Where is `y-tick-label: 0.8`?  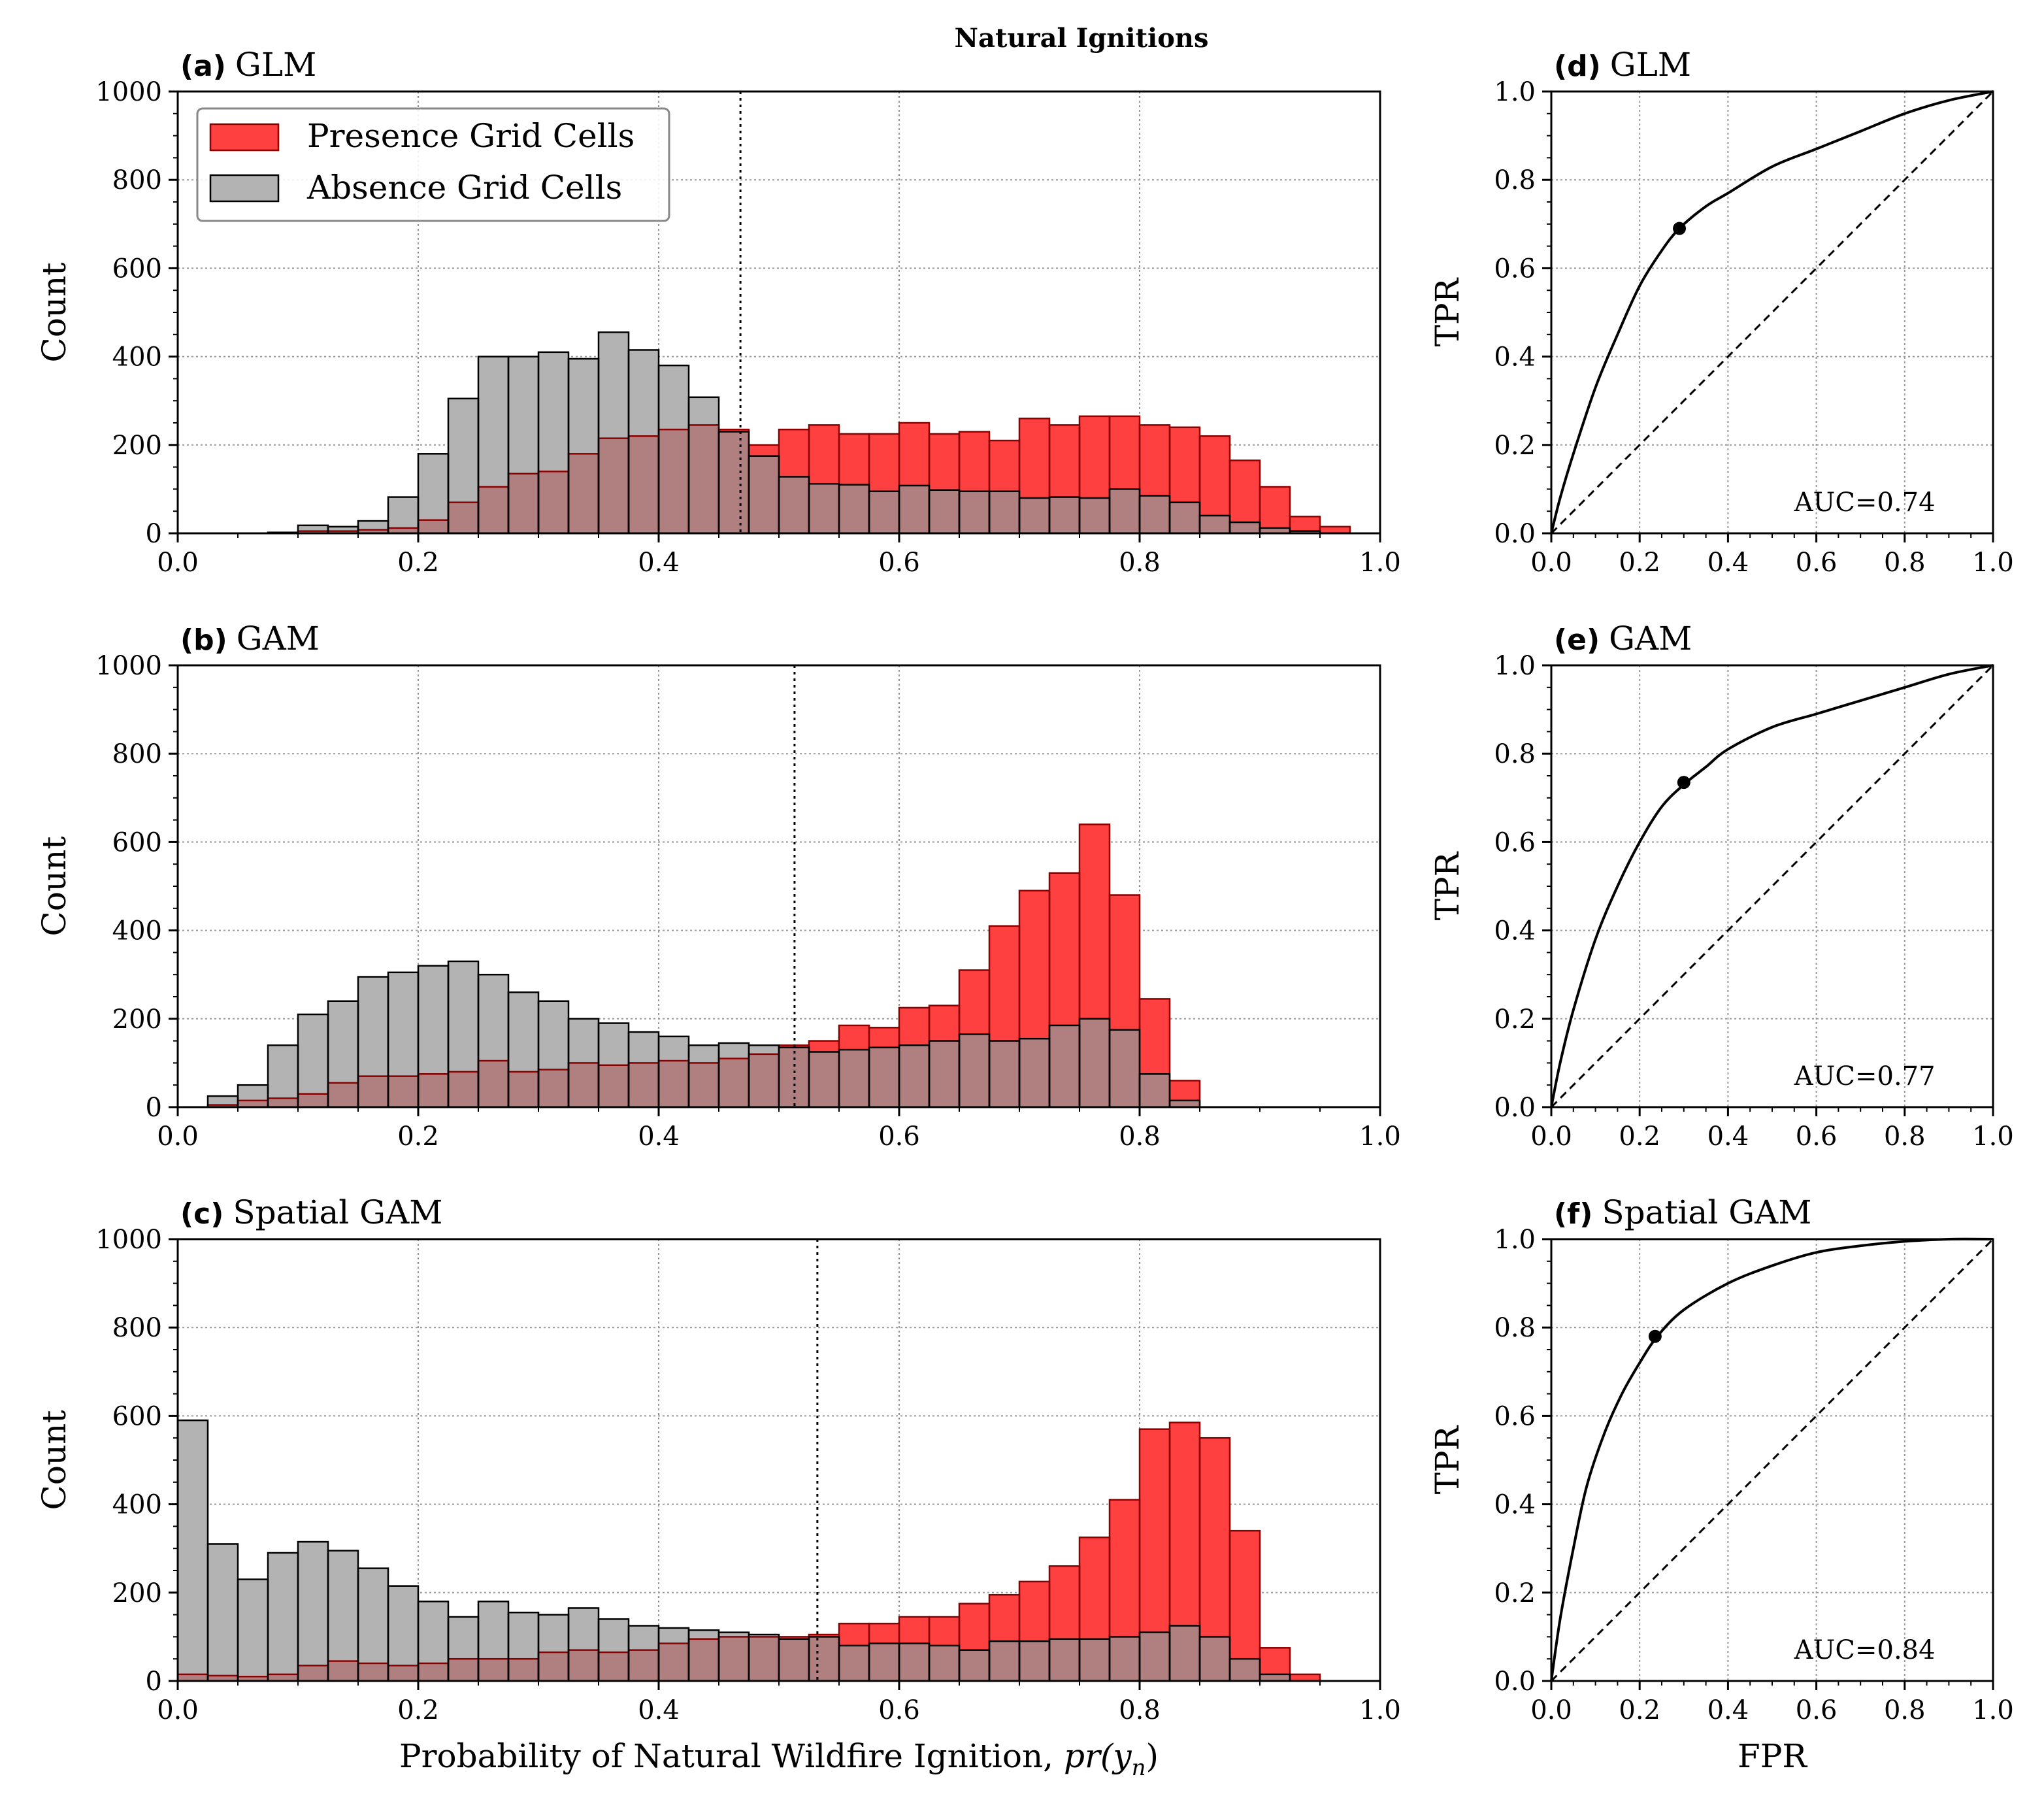 y-tick-label: 0.8 is located at coordinates (1515, 754).